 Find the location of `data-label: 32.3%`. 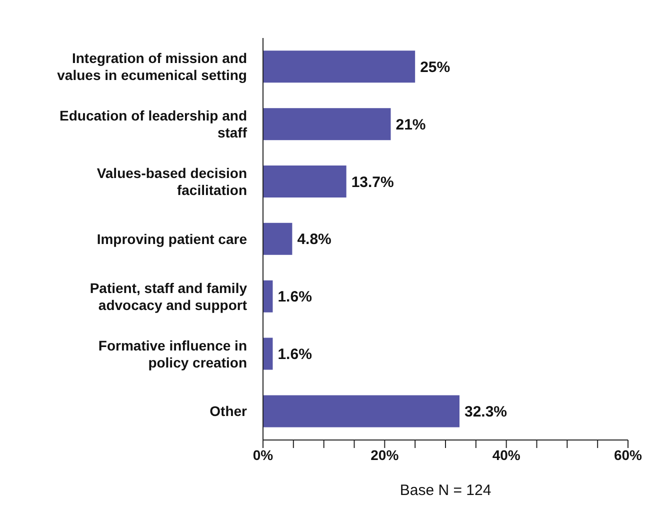

data-label: 32.3% is located at coordinates (486, 412).